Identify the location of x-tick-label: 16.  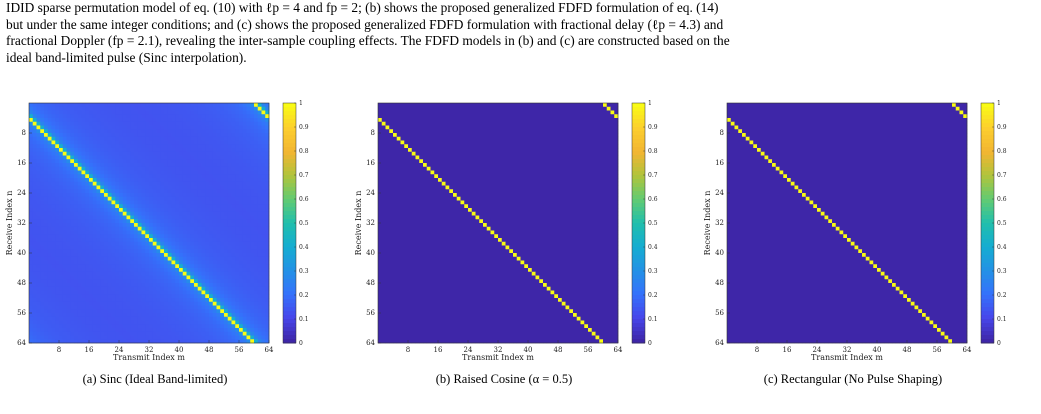
(89, 350).